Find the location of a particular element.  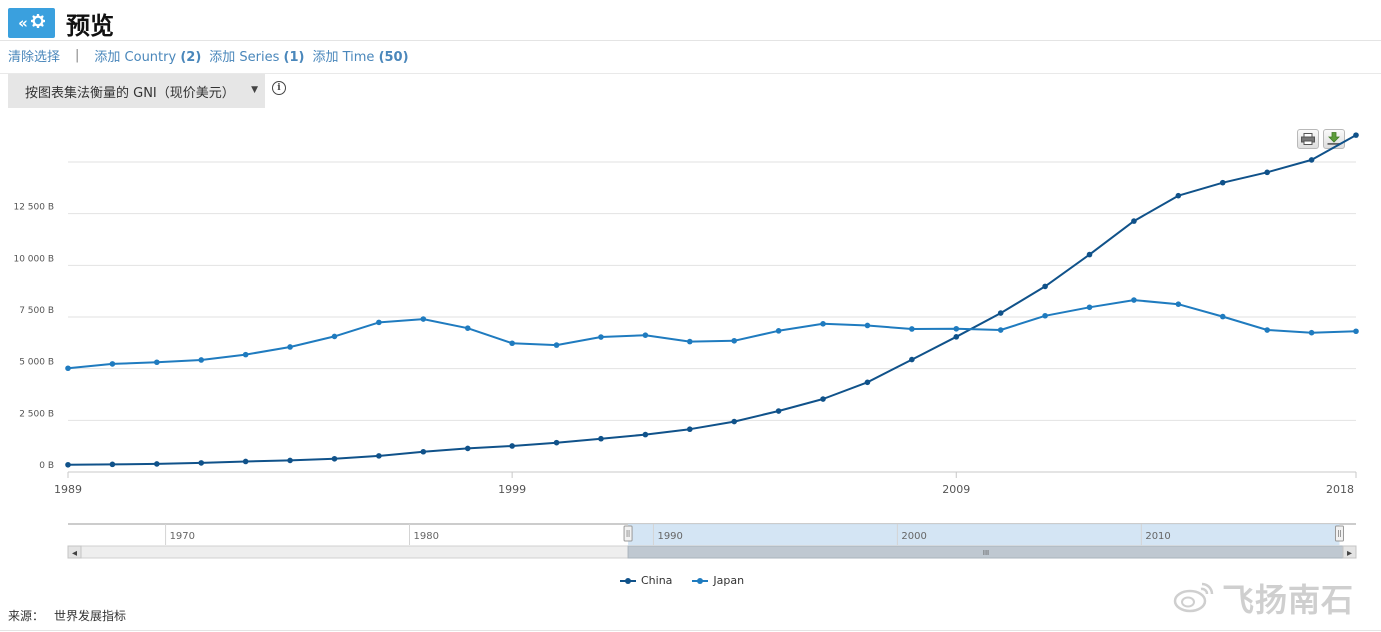

add-country-label: 添加 Country is located at coordinates (135, 57).